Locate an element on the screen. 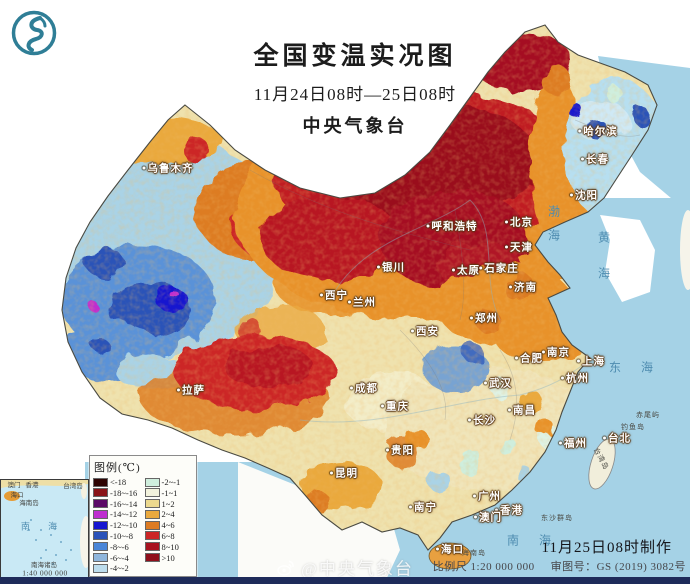  map-scale-row: 比例尺 1:20 000 000 审图号：GS (2019) 3082号 is located at coordinates (559, 566).